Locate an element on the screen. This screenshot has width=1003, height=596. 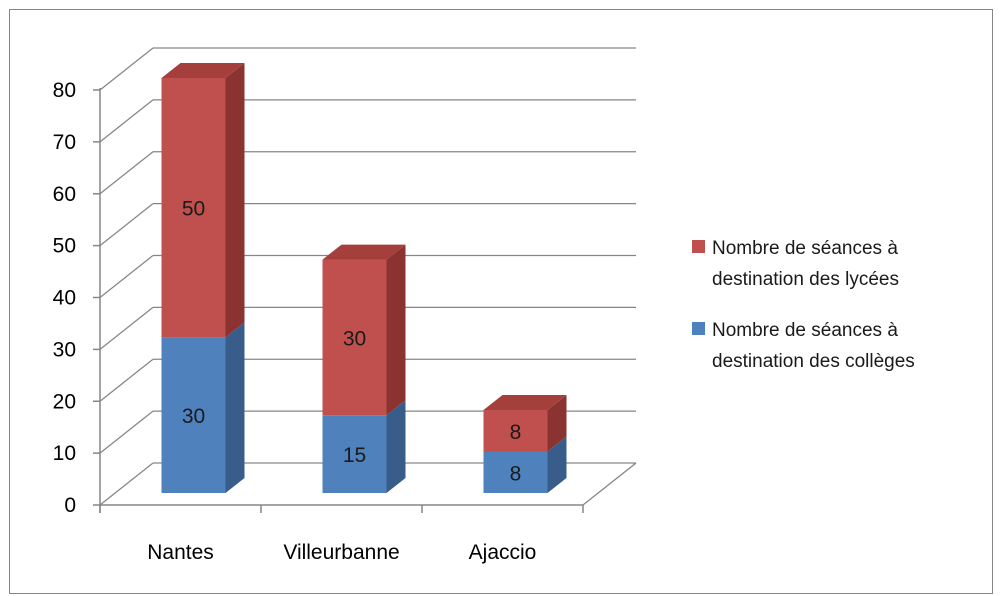
y-tick-label-4: 40 is located at coordinates (64, 298).